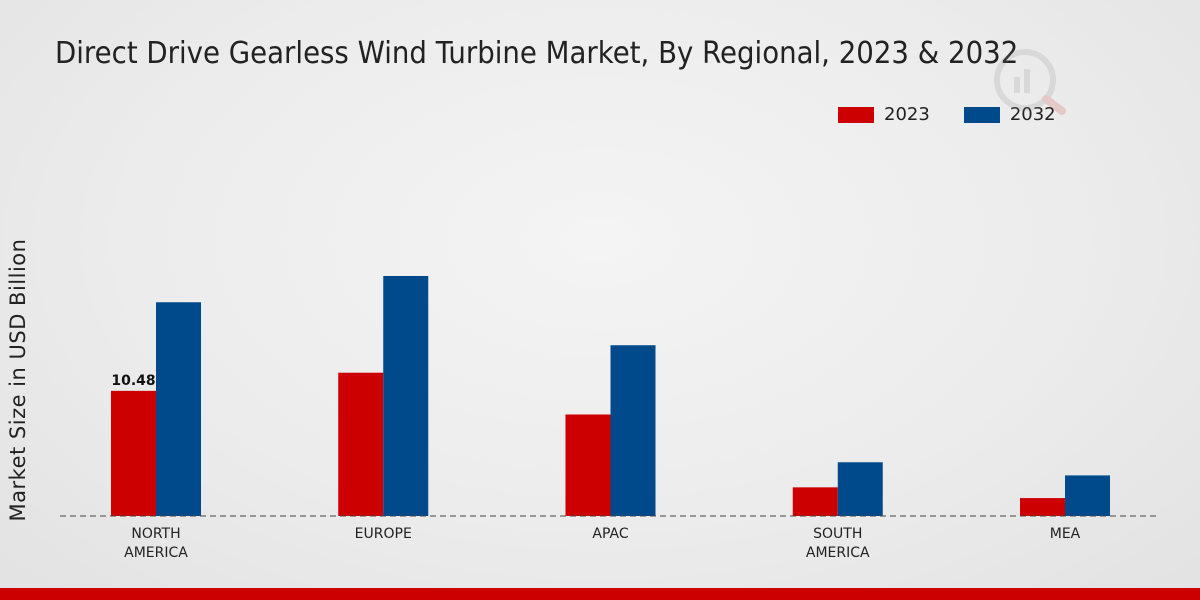  What do you see at coordinates (856, 114) in the screenshot?
I see `legend-swatch-2023` at bounding box center [856, 114].